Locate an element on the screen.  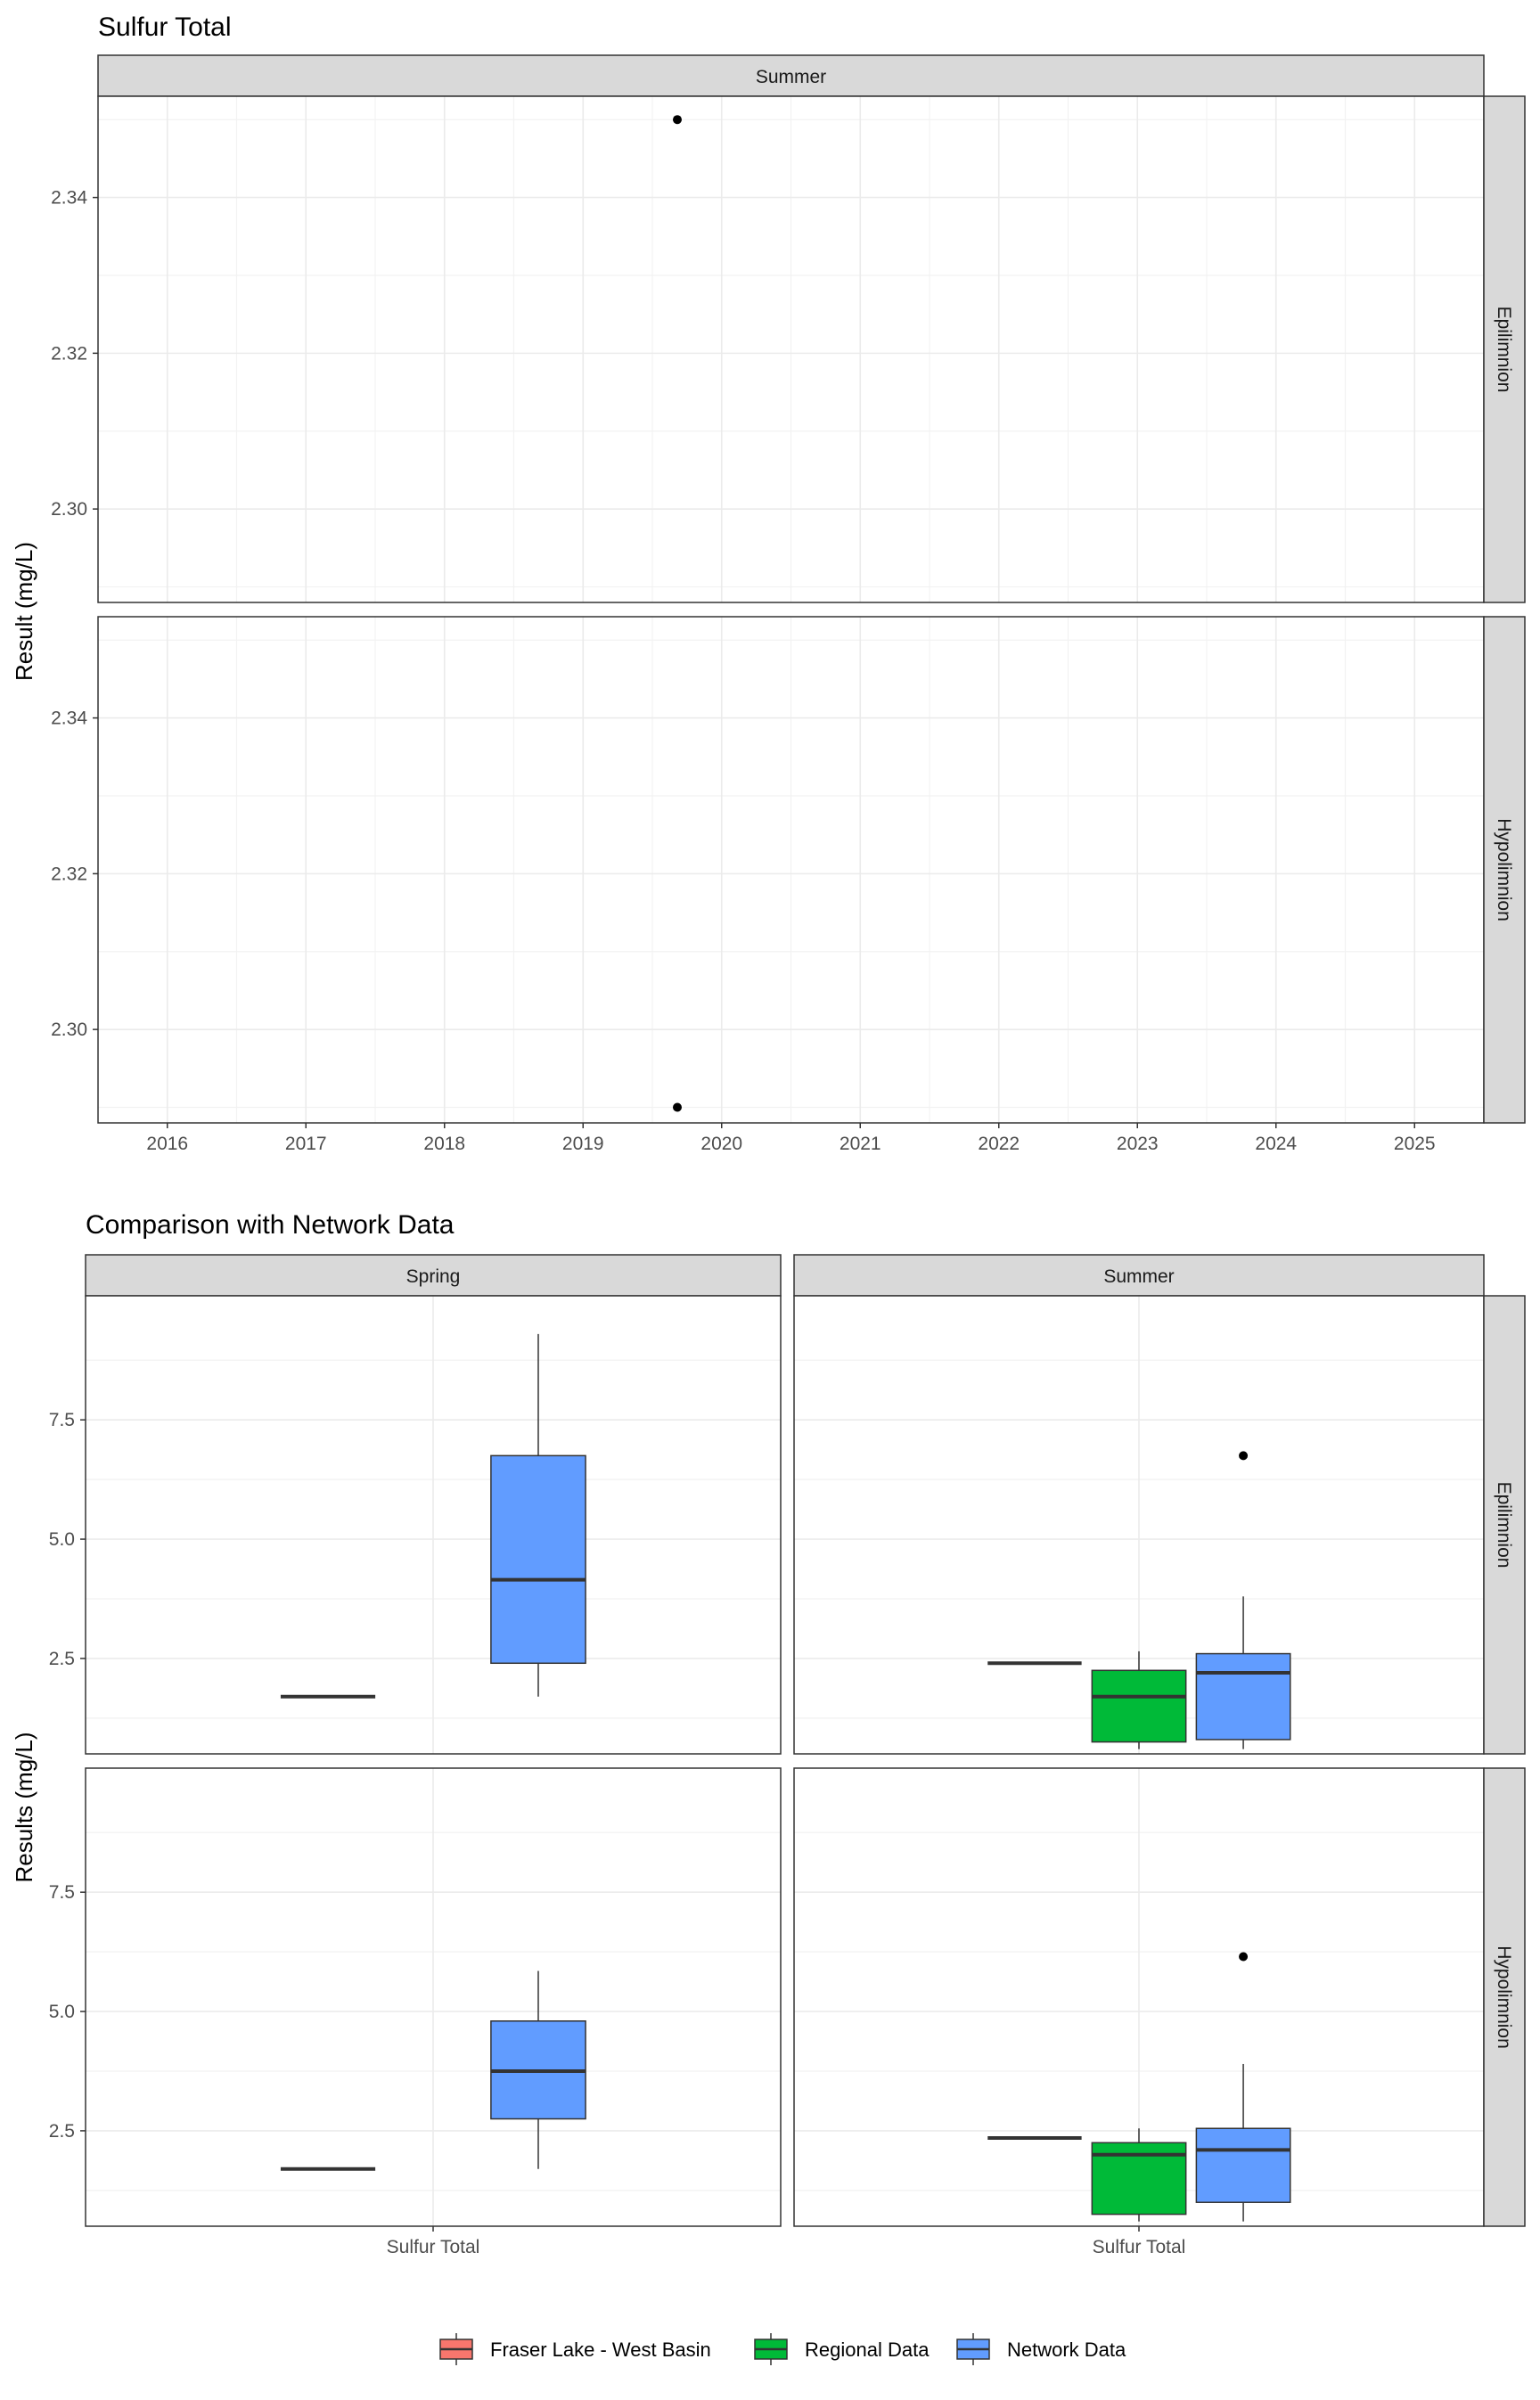
legend-label-network-data: Network Data is located at coordinates (1066, 2350).